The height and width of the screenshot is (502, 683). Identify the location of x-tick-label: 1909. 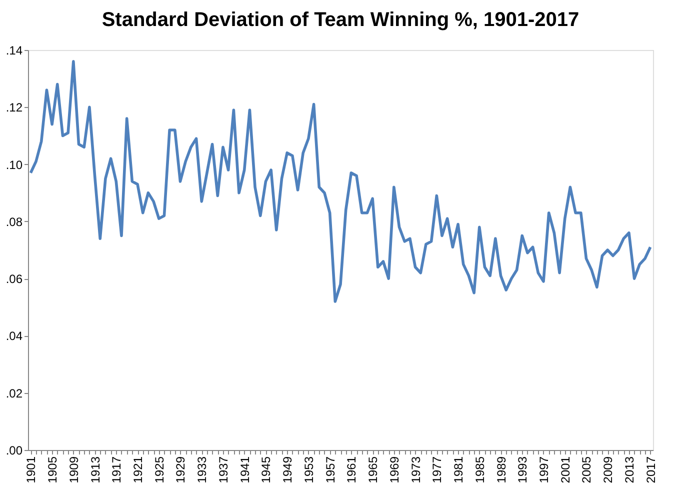
(73, 470).